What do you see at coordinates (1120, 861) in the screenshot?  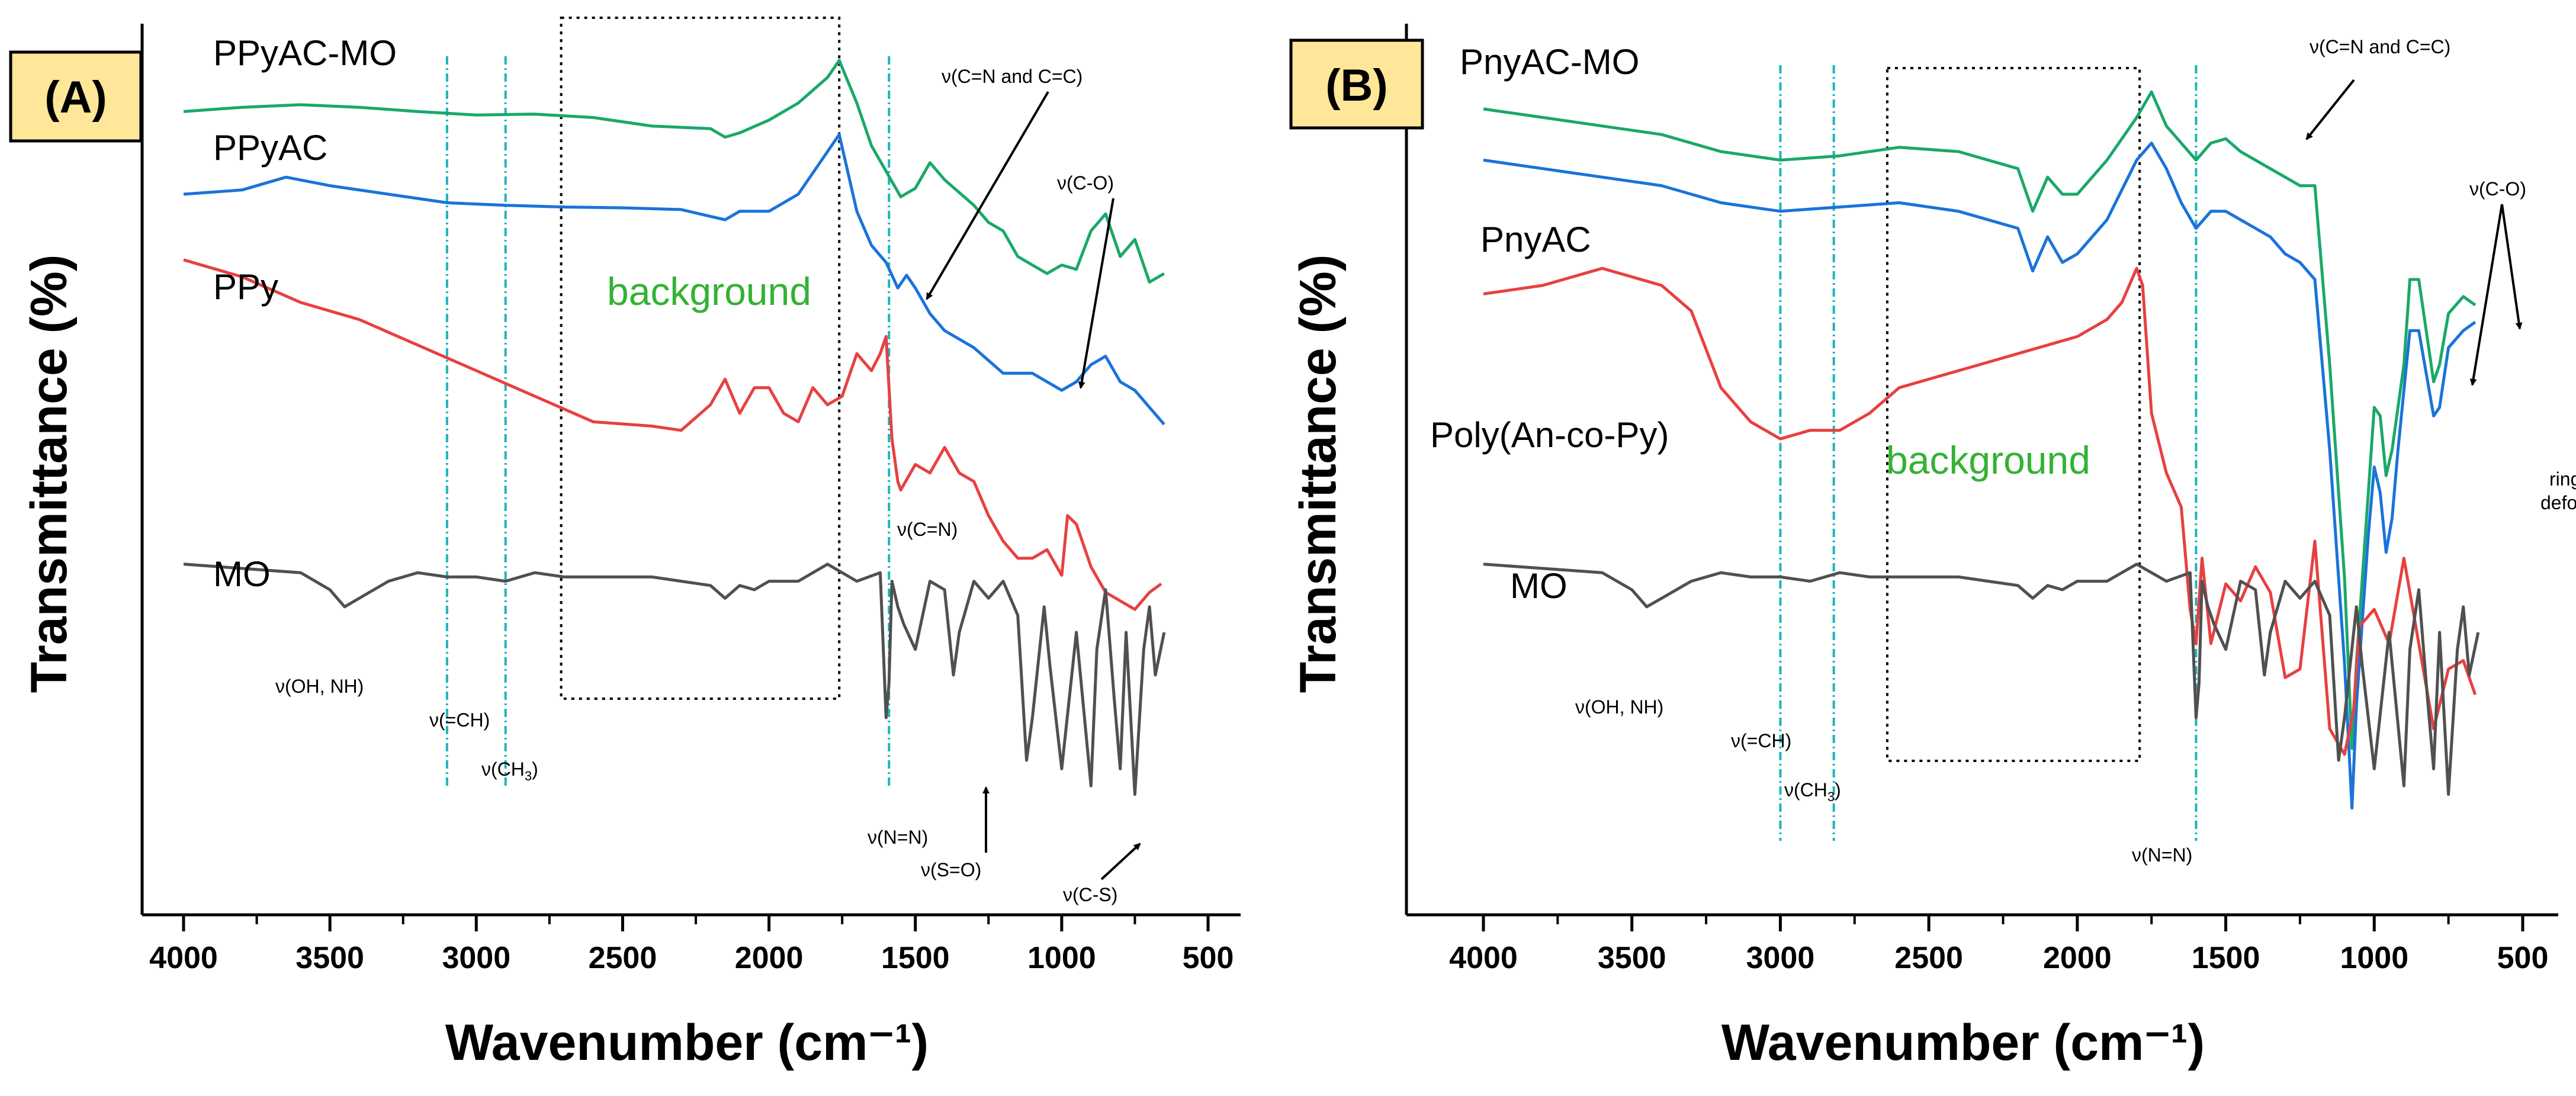 I see `arrow-cs` at bounding box center [1120, 861].